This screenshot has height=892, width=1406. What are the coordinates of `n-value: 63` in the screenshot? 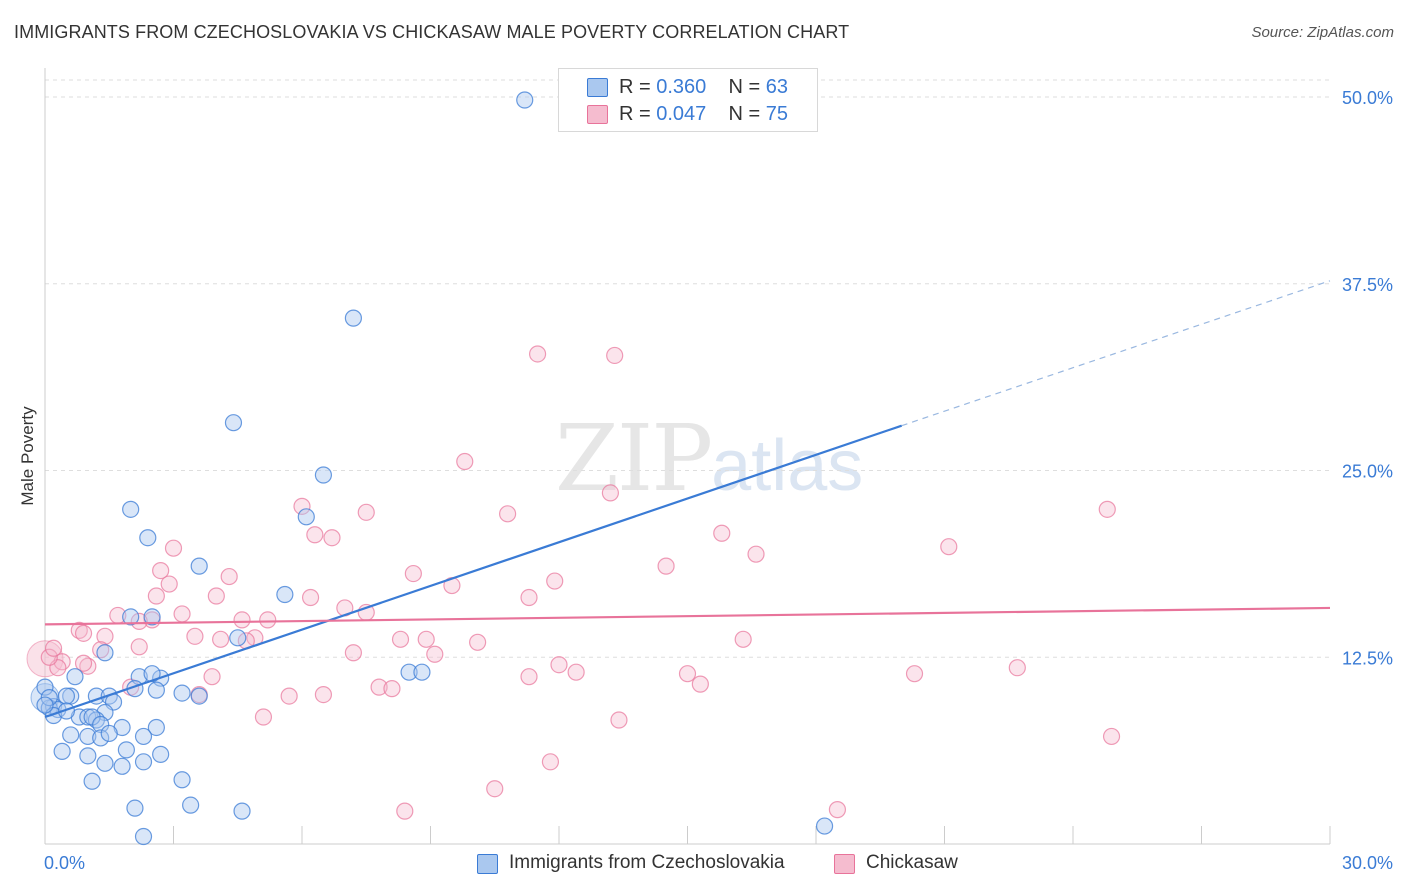 It's located at (777, 87).